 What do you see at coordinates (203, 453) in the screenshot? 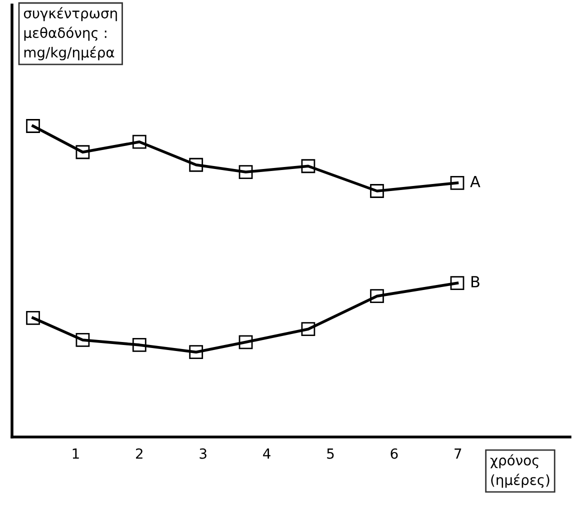
I see `x-tick-label: 3` at bounding box center [203, 453].